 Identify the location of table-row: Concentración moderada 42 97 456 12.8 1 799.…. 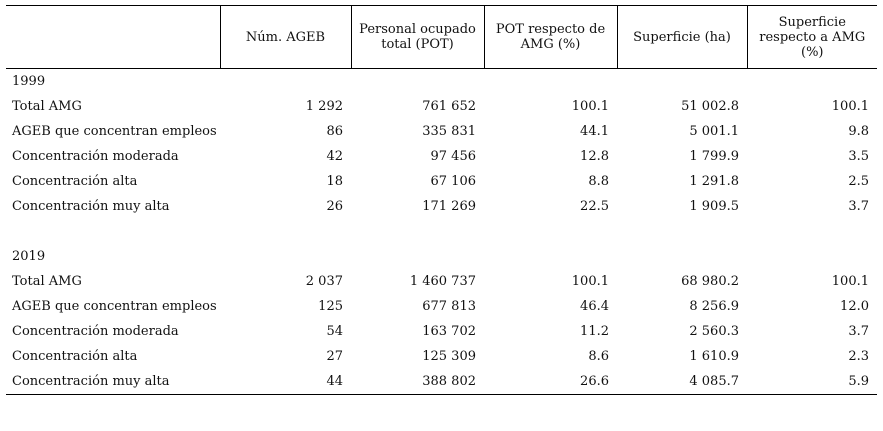
(441, 156).